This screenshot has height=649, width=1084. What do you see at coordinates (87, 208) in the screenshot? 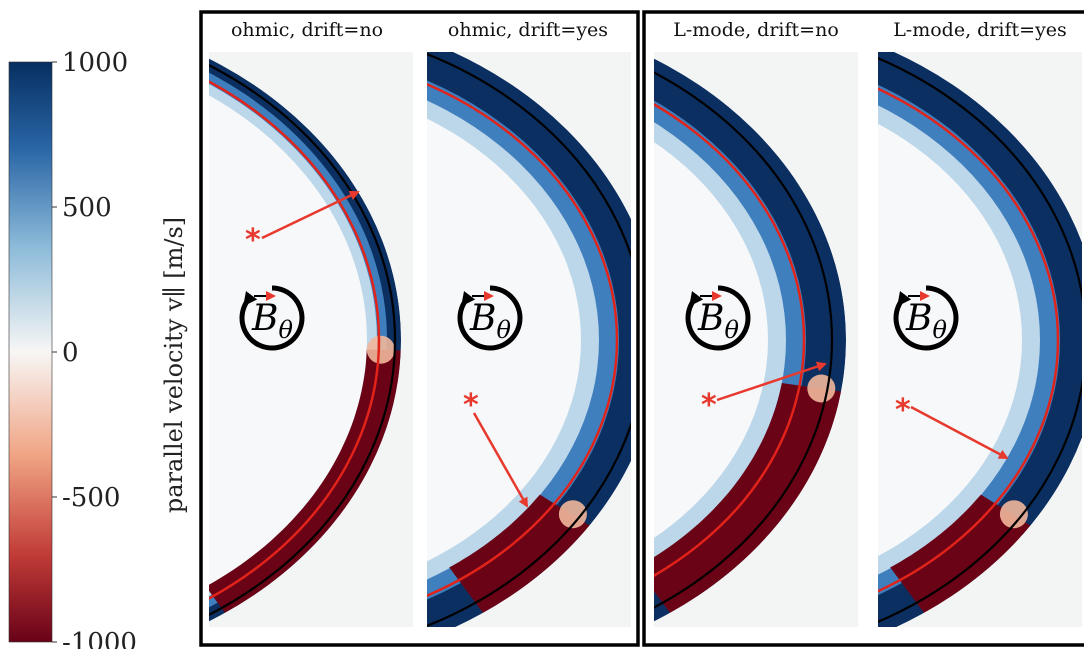
I see `colorbar-tick-label: 500` at bounding box center [87, 208].